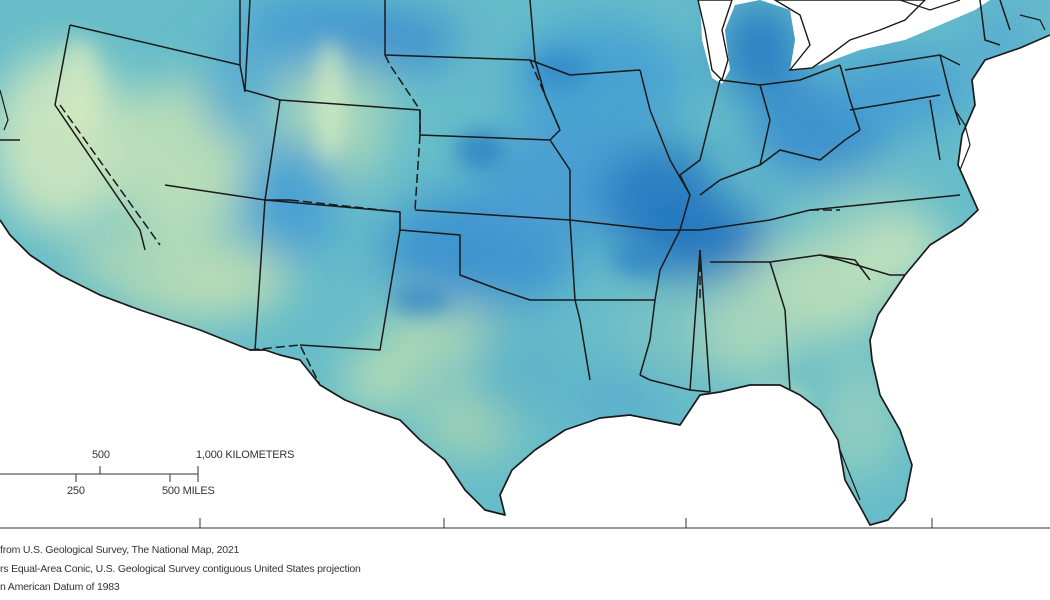  I want to click on scale-bar, so click(99, 474).